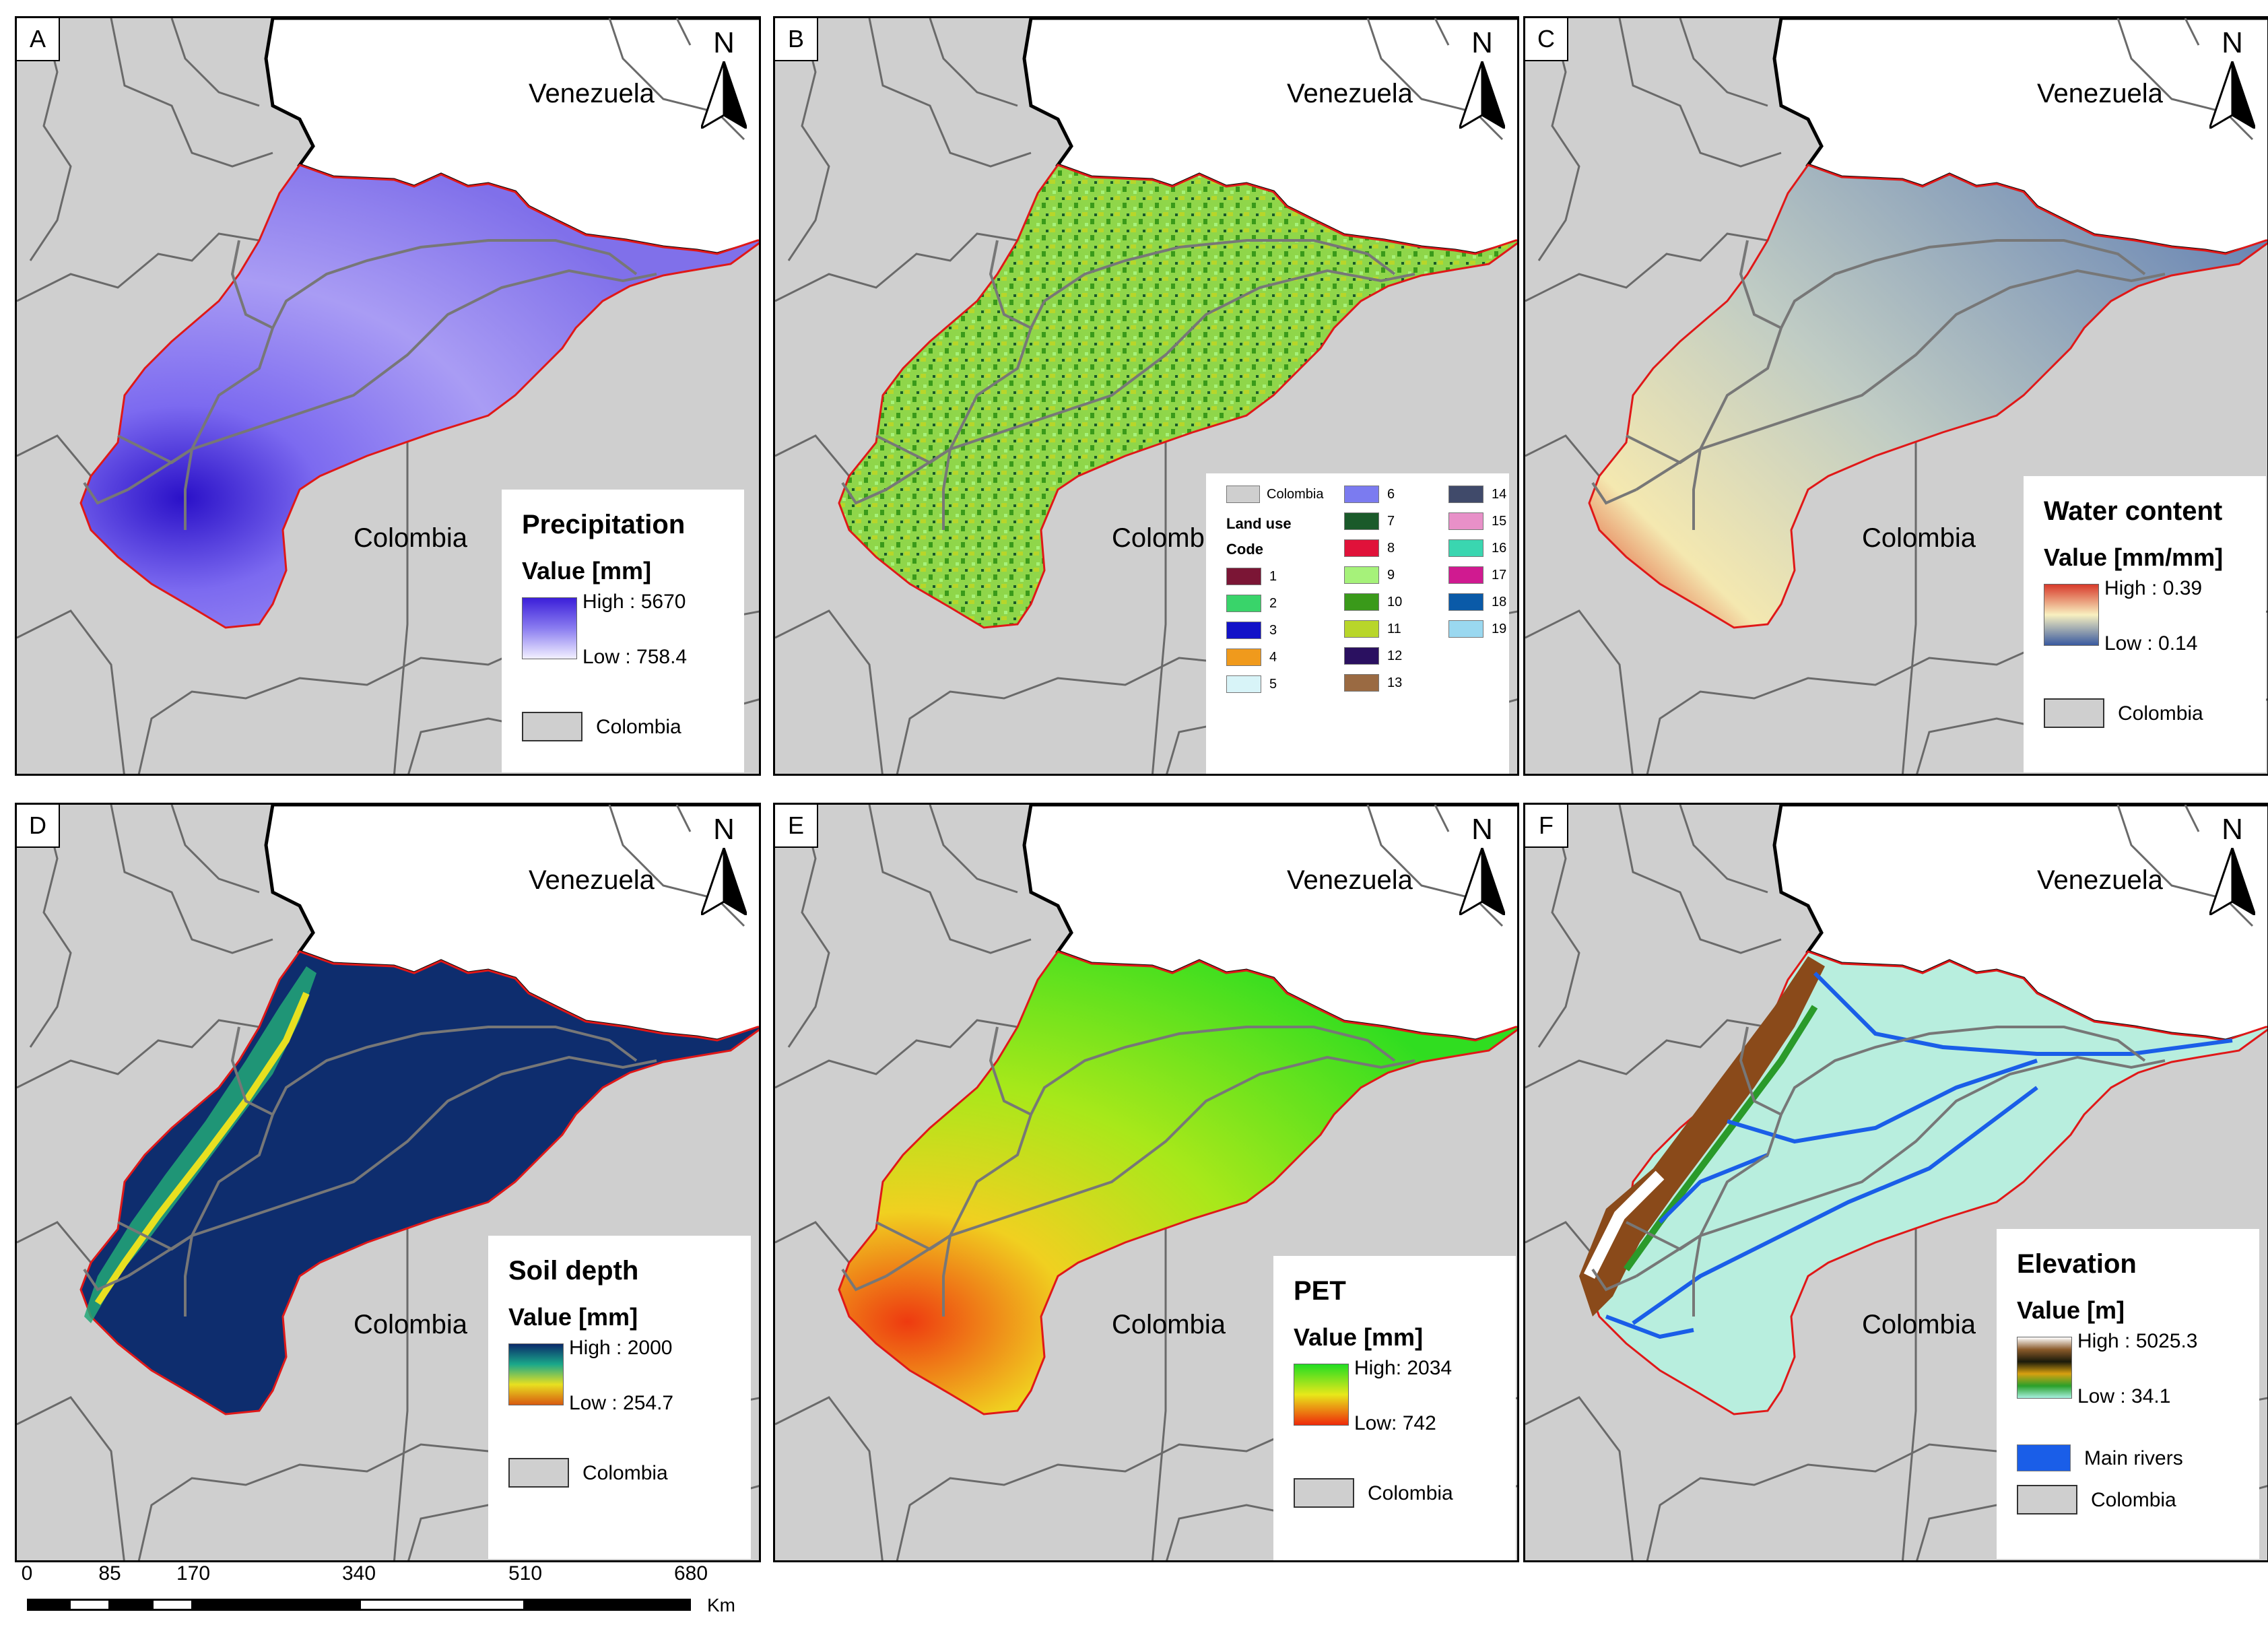  What do you see at coordinates (1403, 1368) in the screenshot?
I see `legend-high-value: High: 2034` at bounding box center [1403, 1368].